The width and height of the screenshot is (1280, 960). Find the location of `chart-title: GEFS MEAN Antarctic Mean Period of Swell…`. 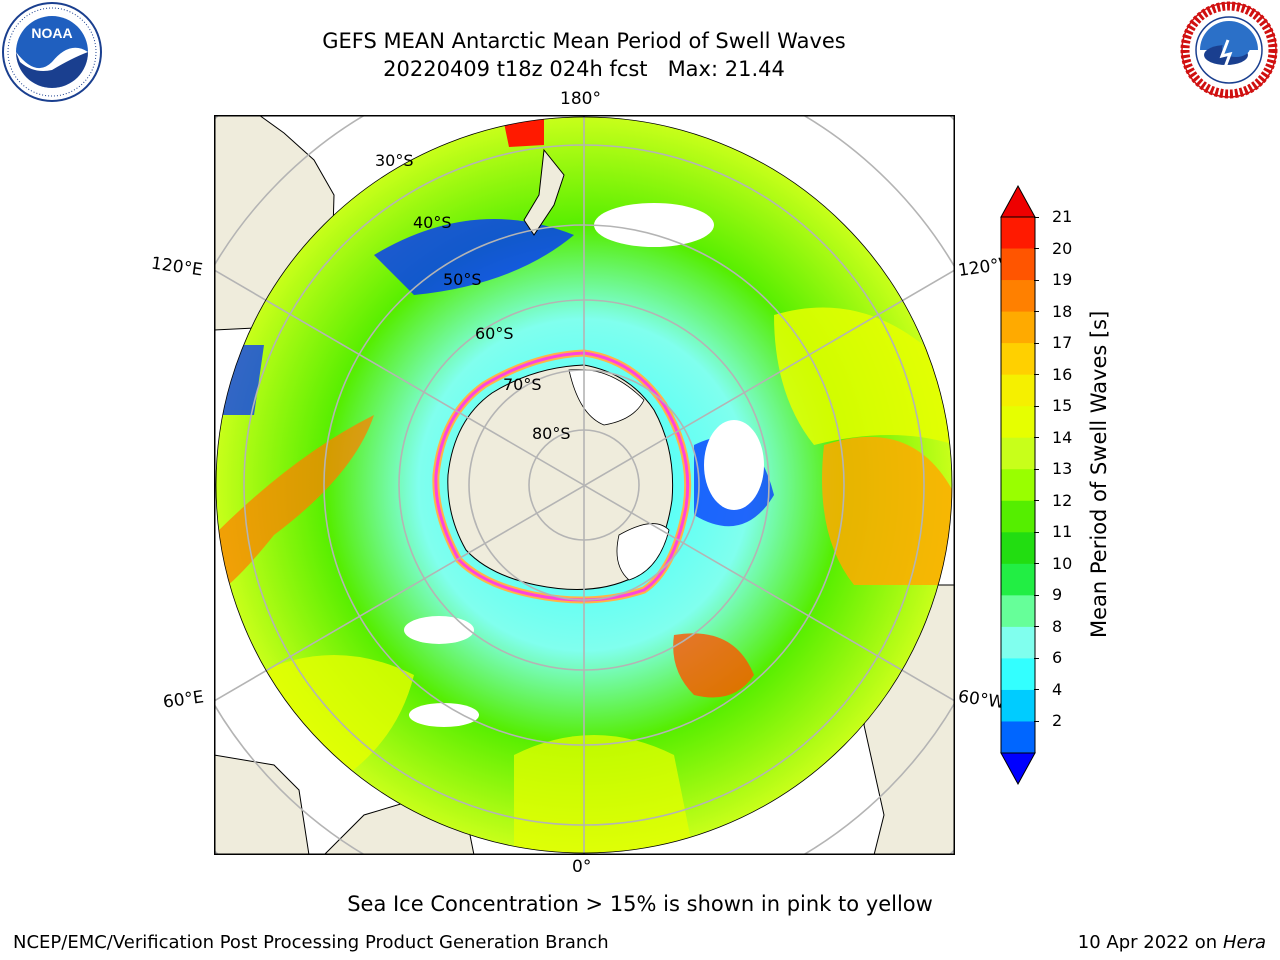

chart-title: GEFS MEAN Antarctic Mean Period of Swell… is located at coordinates (584, 41).